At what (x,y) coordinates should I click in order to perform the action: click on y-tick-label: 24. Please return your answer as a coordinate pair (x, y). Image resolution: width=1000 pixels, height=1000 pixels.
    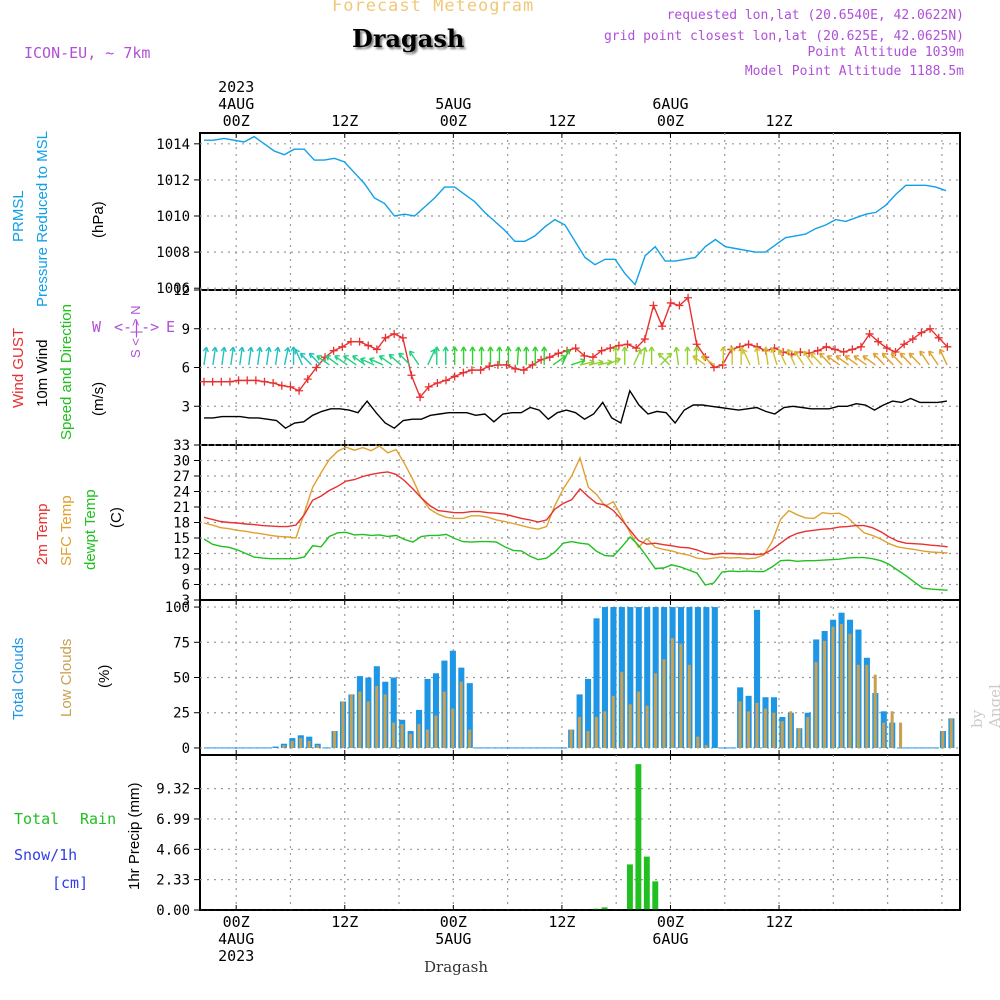
    Looking at the image, I should click on (181, 493).